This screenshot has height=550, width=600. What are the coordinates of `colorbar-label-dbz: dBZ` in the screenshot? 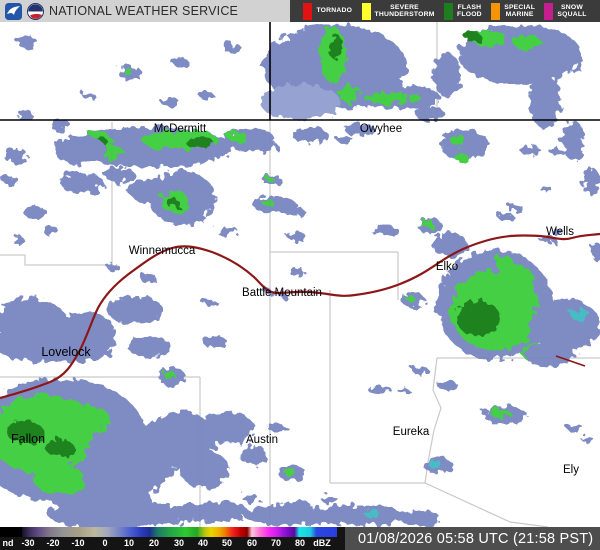 It's located at (322, 543).